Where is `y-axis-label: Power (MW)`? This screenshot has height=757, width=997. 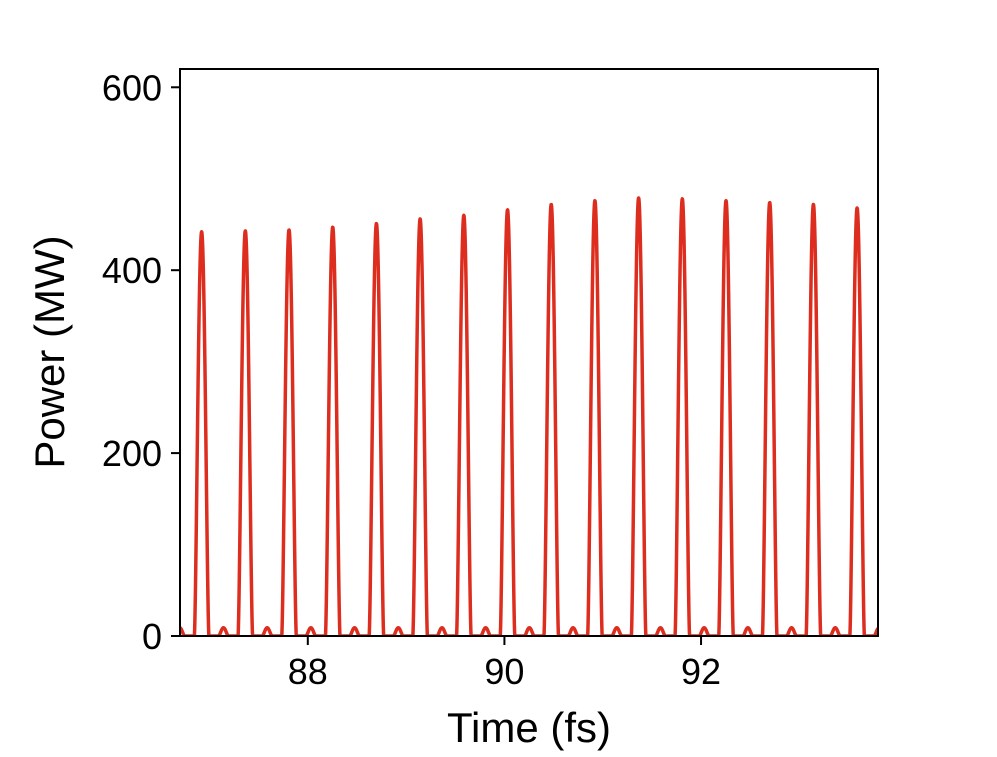
y-axis-label: Power (MW) is located at coordinates (49, 351).